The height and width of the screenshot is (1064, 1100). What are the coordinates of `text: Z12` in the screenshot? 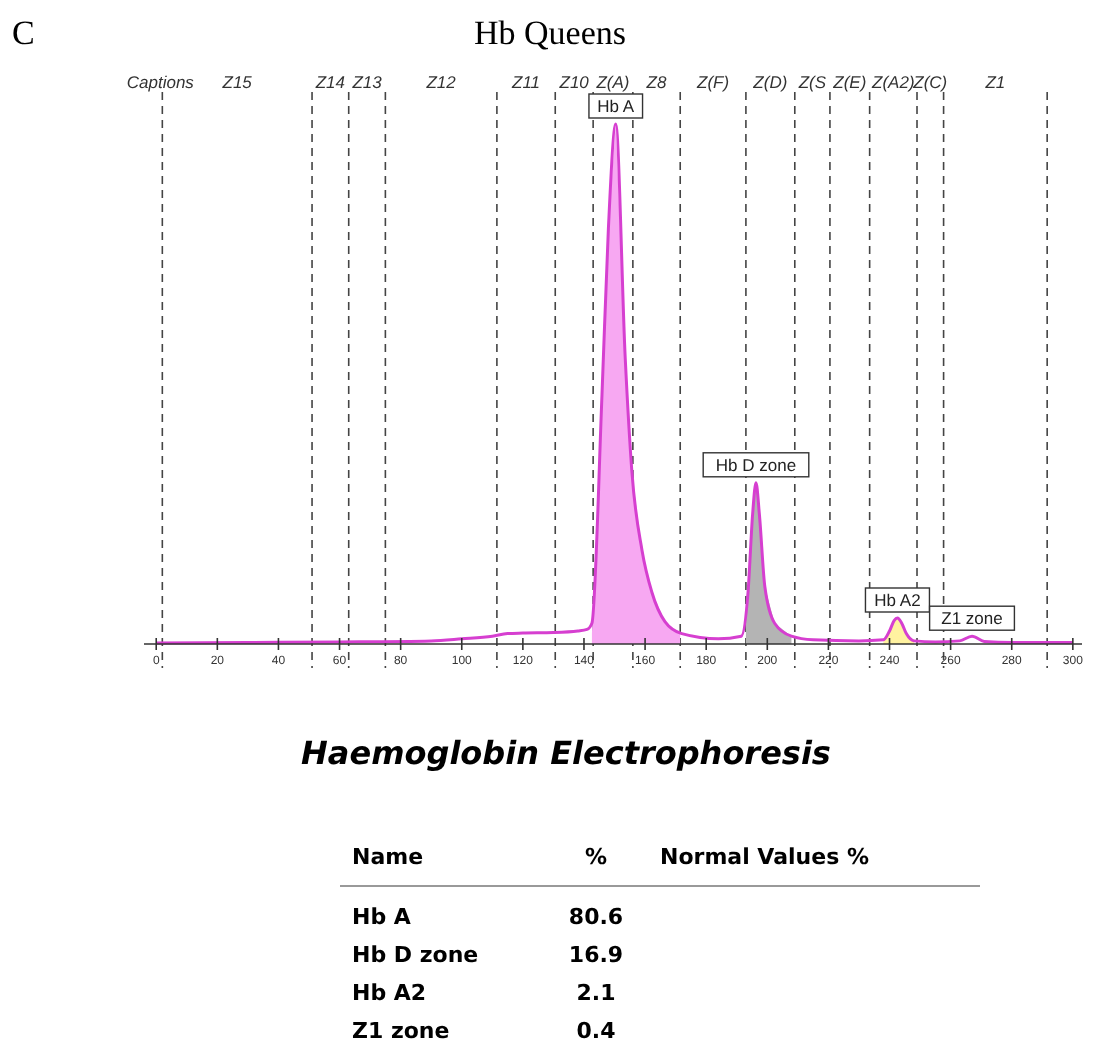 It's located at (440, 82).